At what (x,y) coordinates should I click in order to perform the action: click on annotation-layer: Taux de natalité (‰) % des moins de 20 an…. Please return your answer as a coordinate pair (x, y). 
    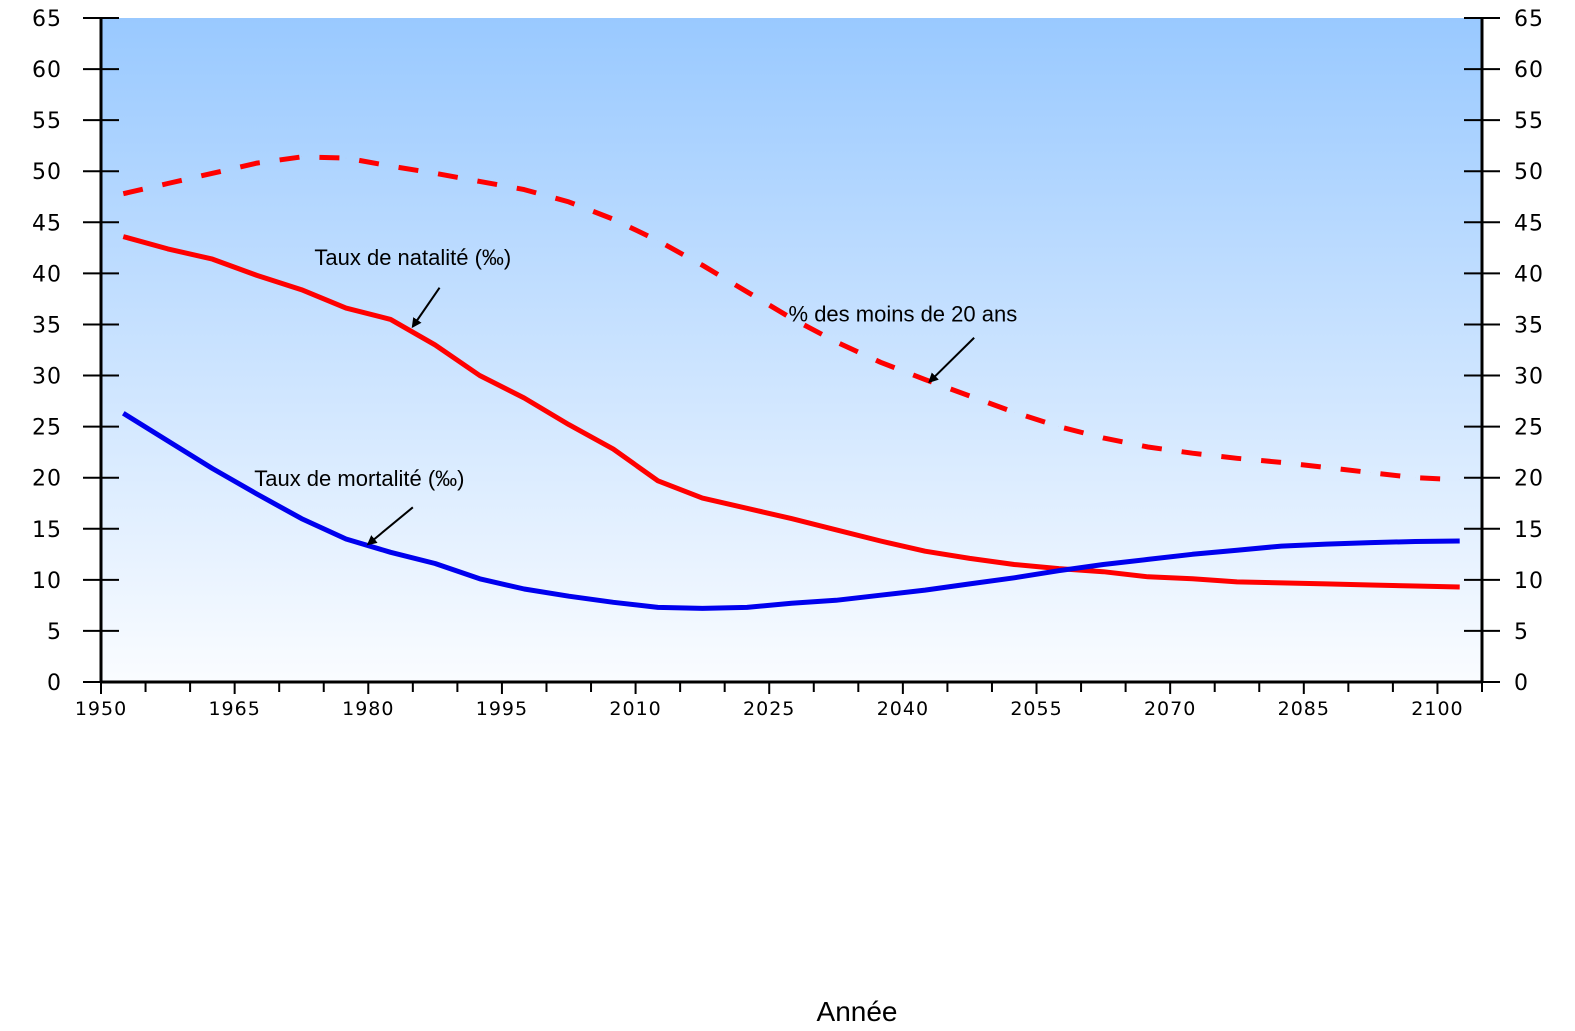
    Looking at the image, I should click on (636, 395).